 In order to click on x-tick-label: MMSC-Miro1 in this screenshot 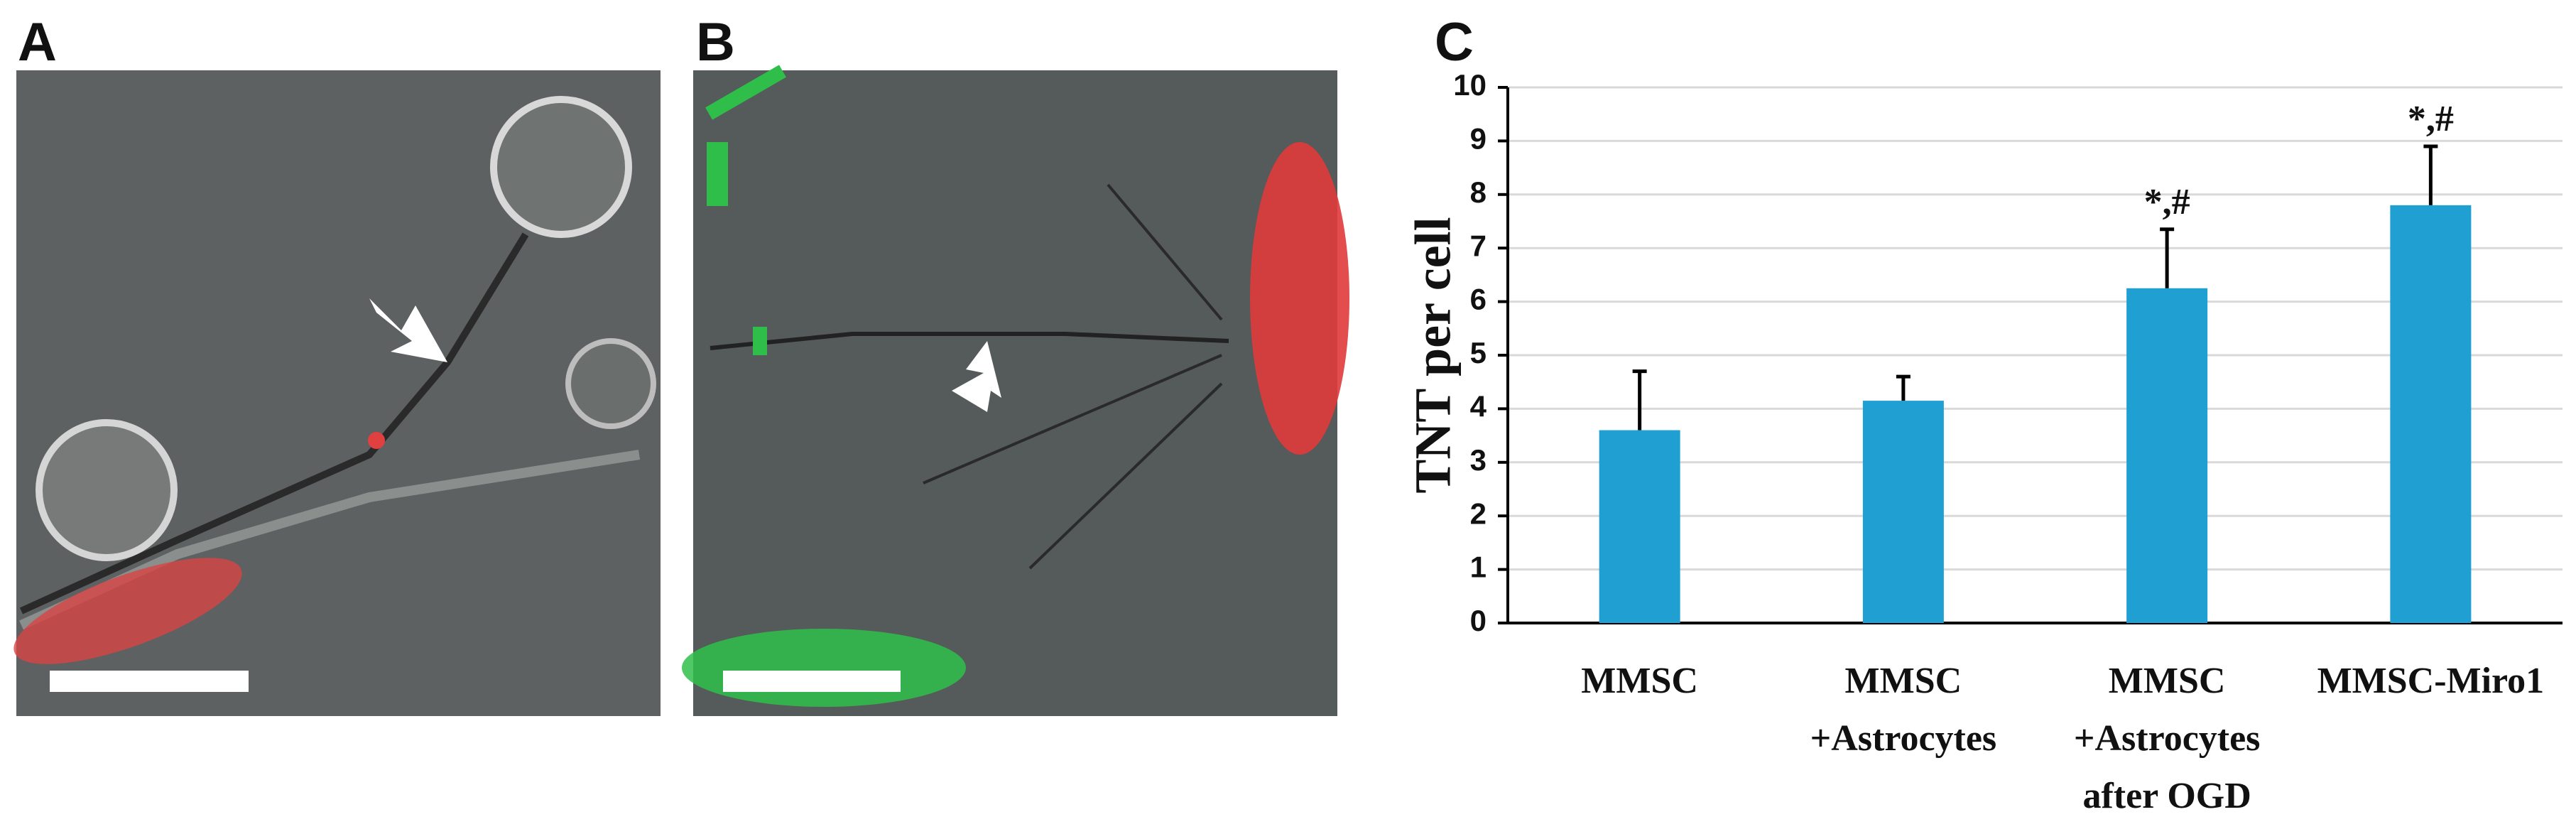, I will do `click(2431, 681)`.